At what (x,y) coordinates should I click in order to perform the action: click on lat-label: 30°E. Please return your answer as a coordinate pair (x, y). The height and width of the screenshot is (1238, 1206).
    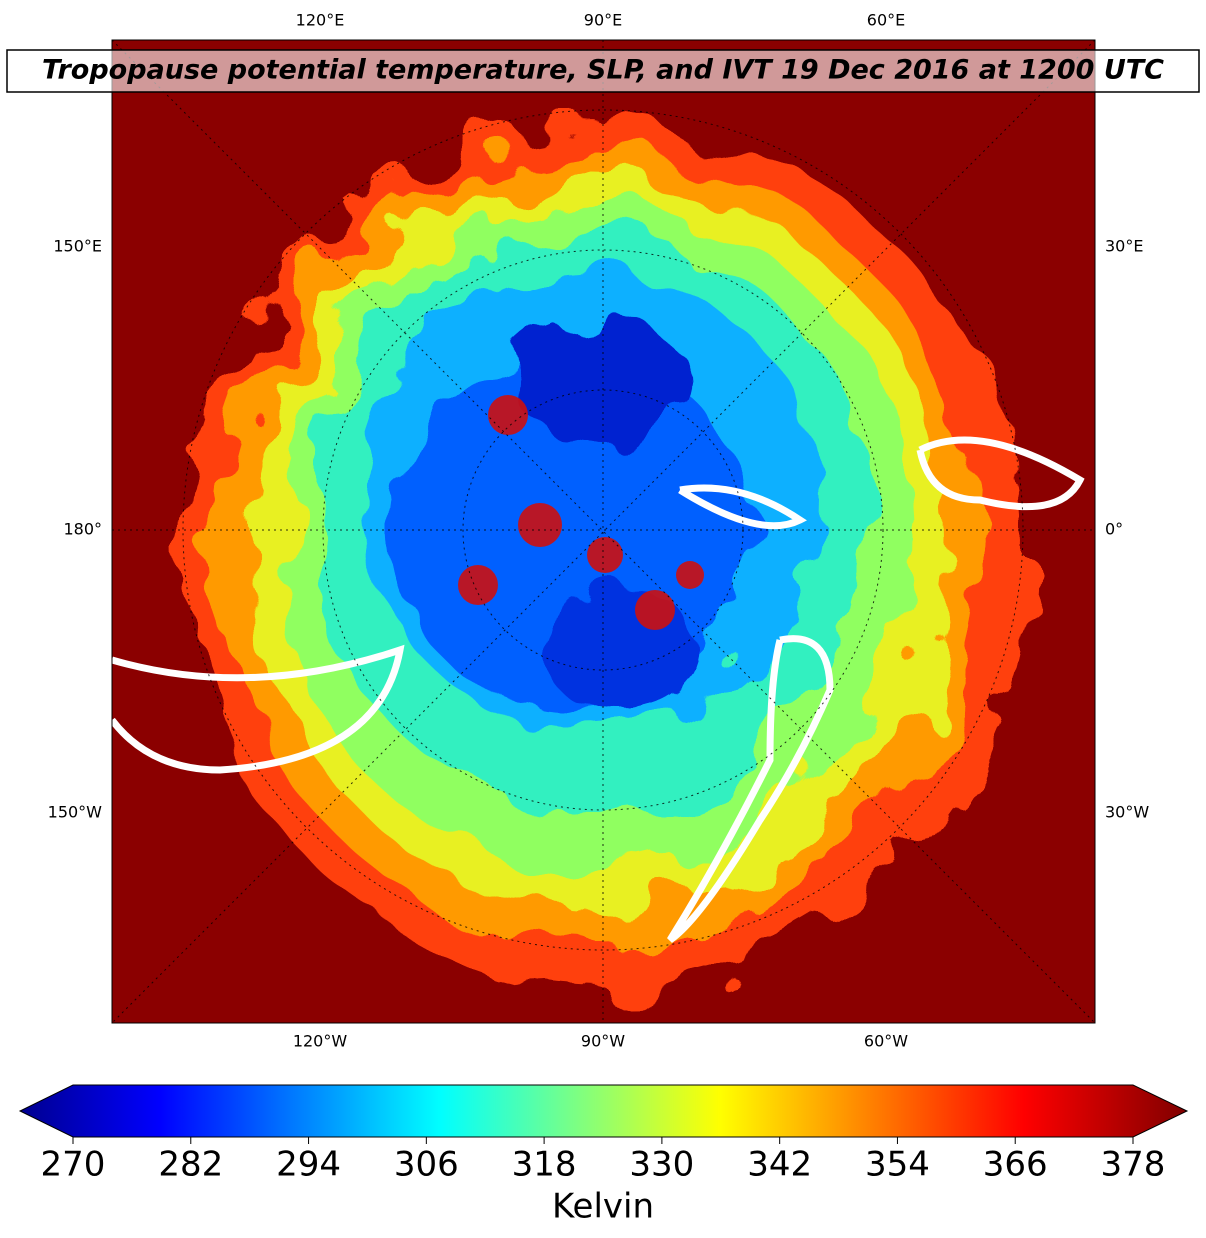
    Looking at the image, I should click on (1124, 246).